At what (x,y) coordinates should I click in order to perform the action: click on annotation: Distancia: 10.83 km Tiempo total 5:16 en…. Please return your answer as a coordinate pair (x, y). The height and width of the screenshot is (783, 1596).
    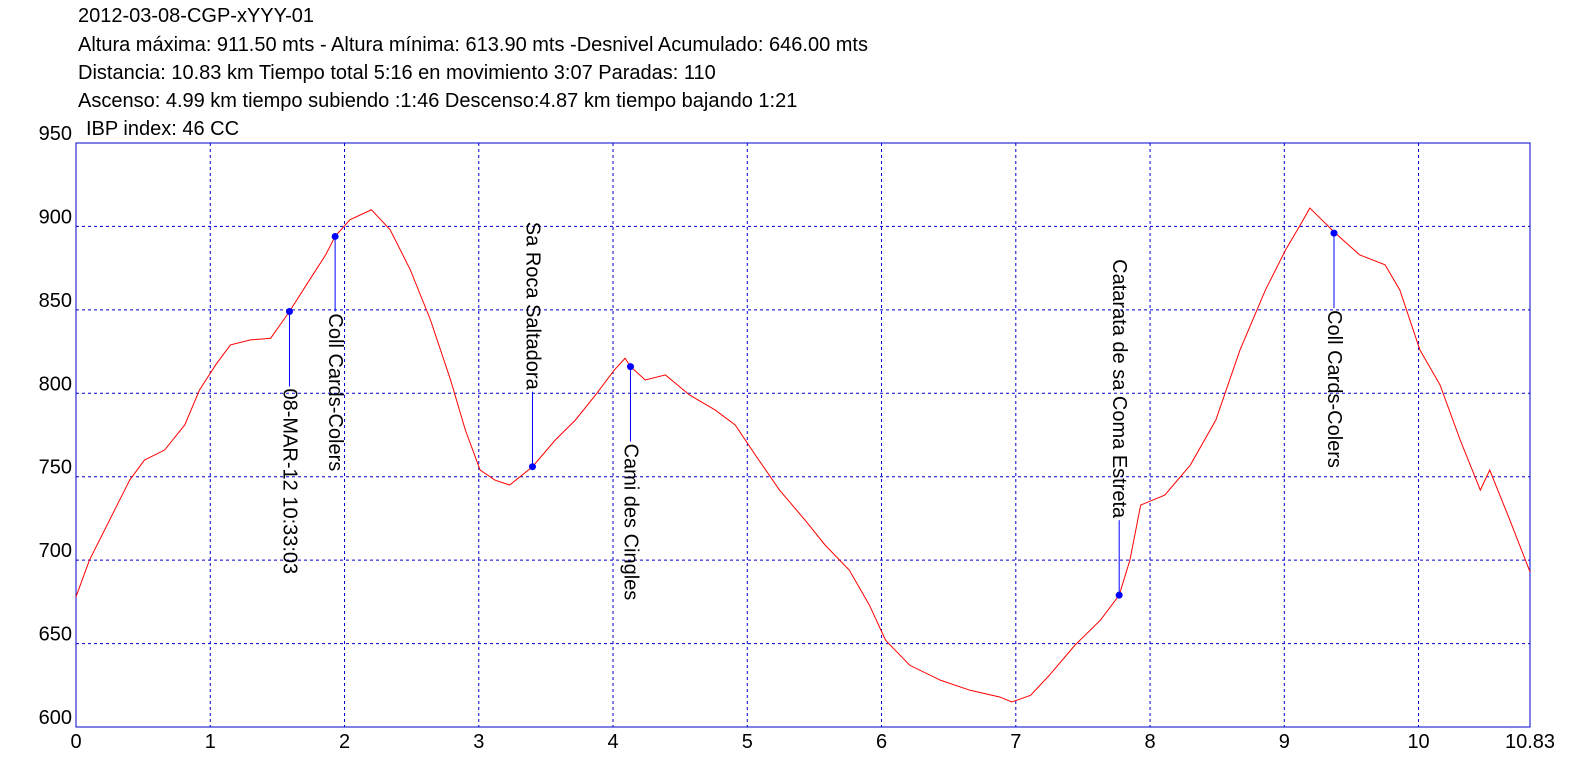
    Looking at the image, I should click on (397, 73).